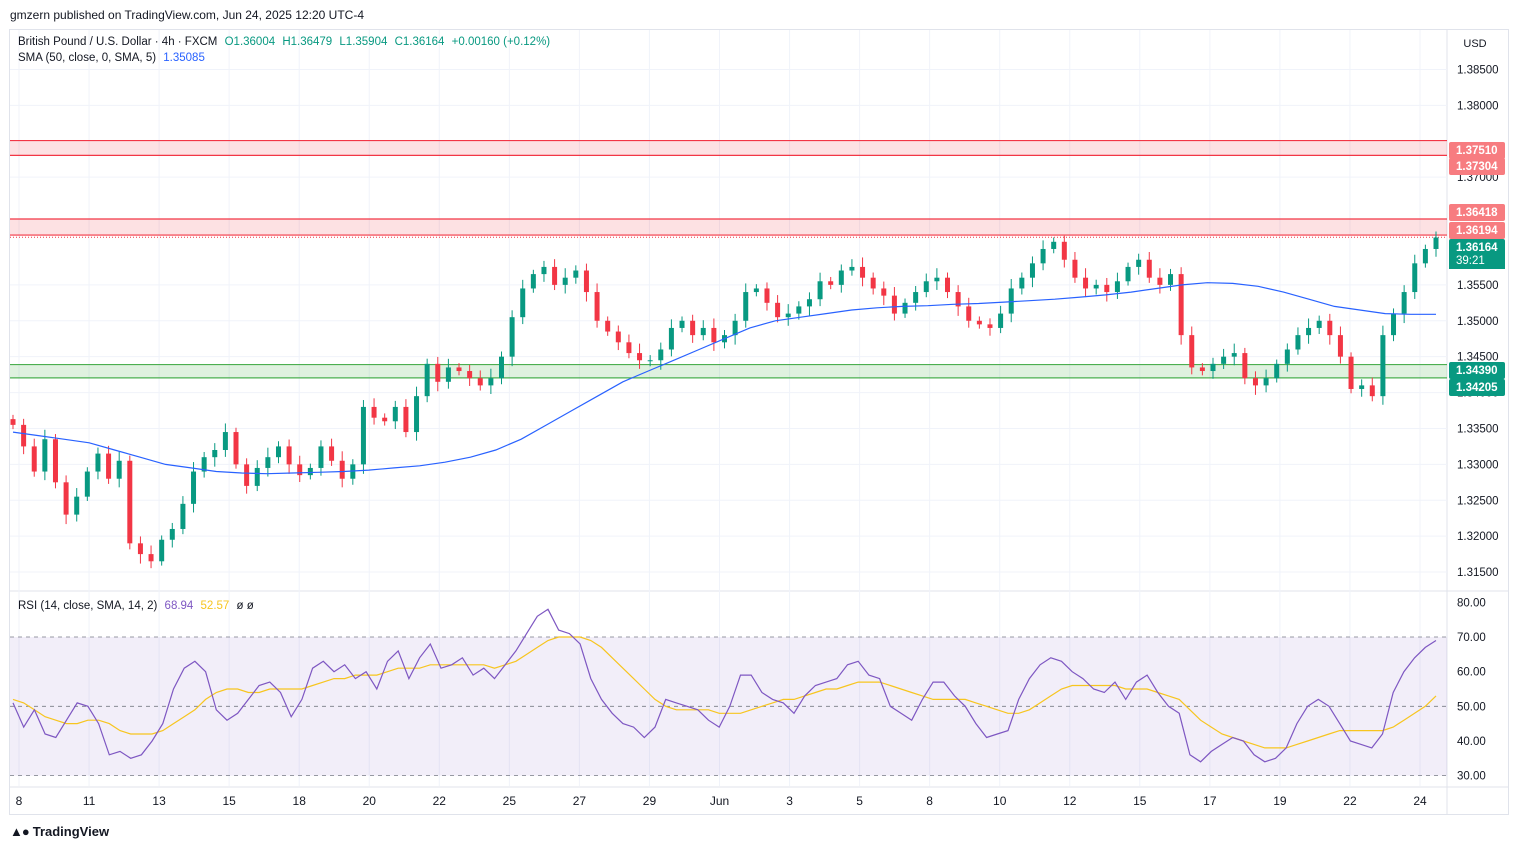  Describe the element at coordinates (1478, 106) in the screenshot. I see `price-tick-label: 1.38000` at that location.